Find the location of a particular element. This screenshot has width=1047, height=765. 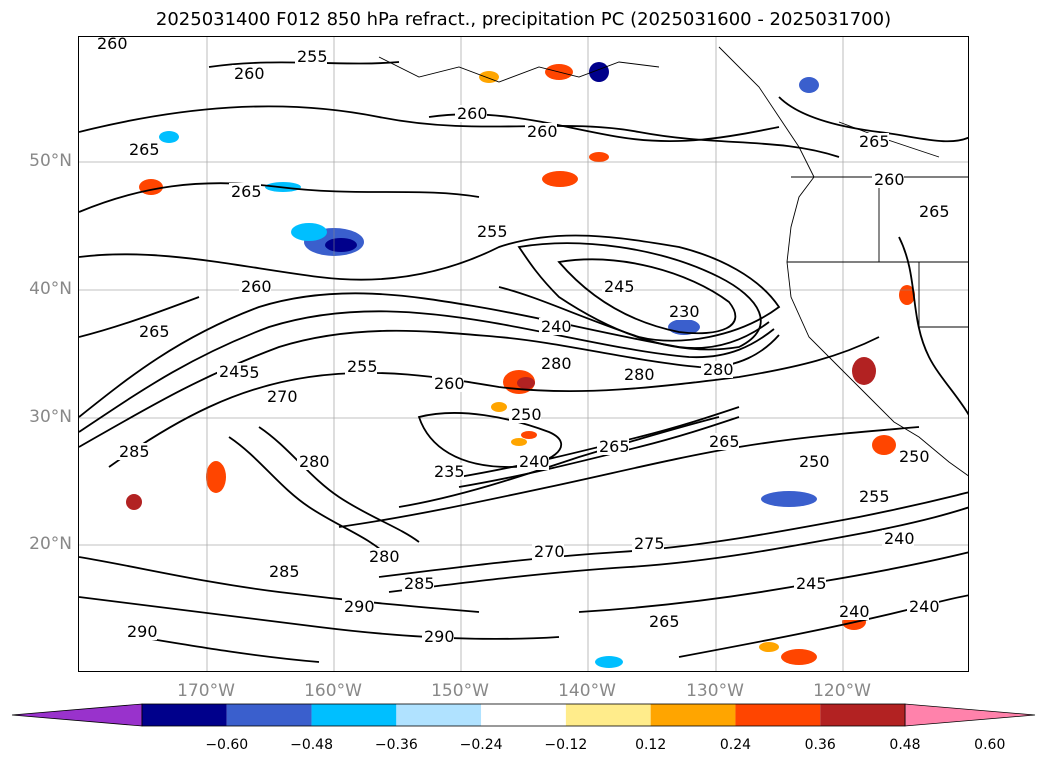

contour-label: 245 is located at coordinates (811, 583).